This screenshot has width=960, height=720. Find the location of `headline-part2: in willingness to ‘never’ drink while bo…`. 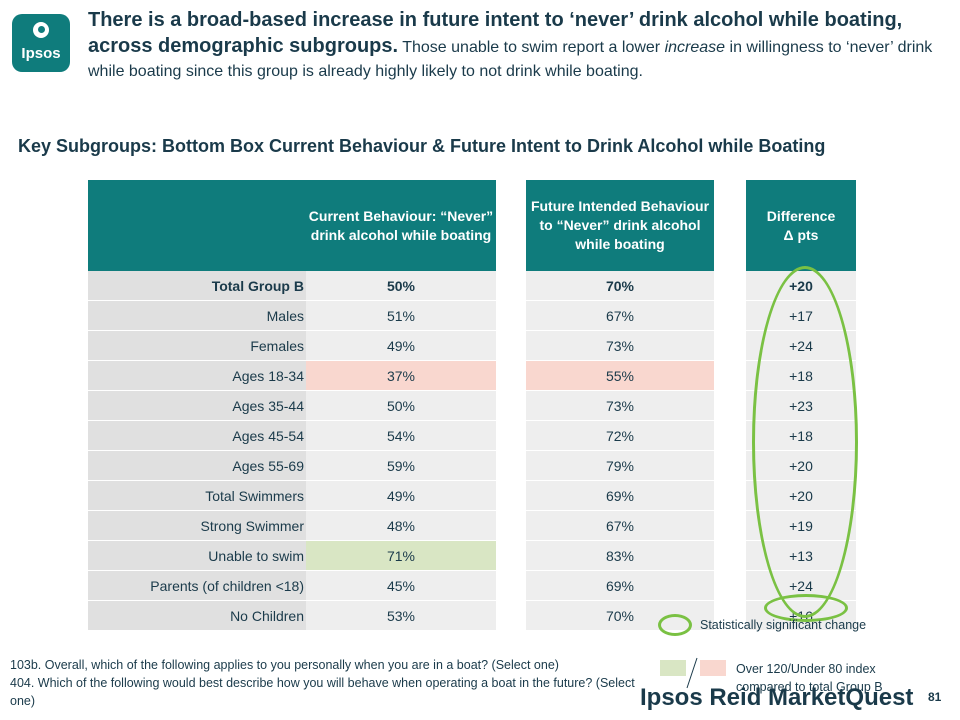

headline-part2: in willingness to ‘never’ drink while bo… is located at coordinates (510, 59).